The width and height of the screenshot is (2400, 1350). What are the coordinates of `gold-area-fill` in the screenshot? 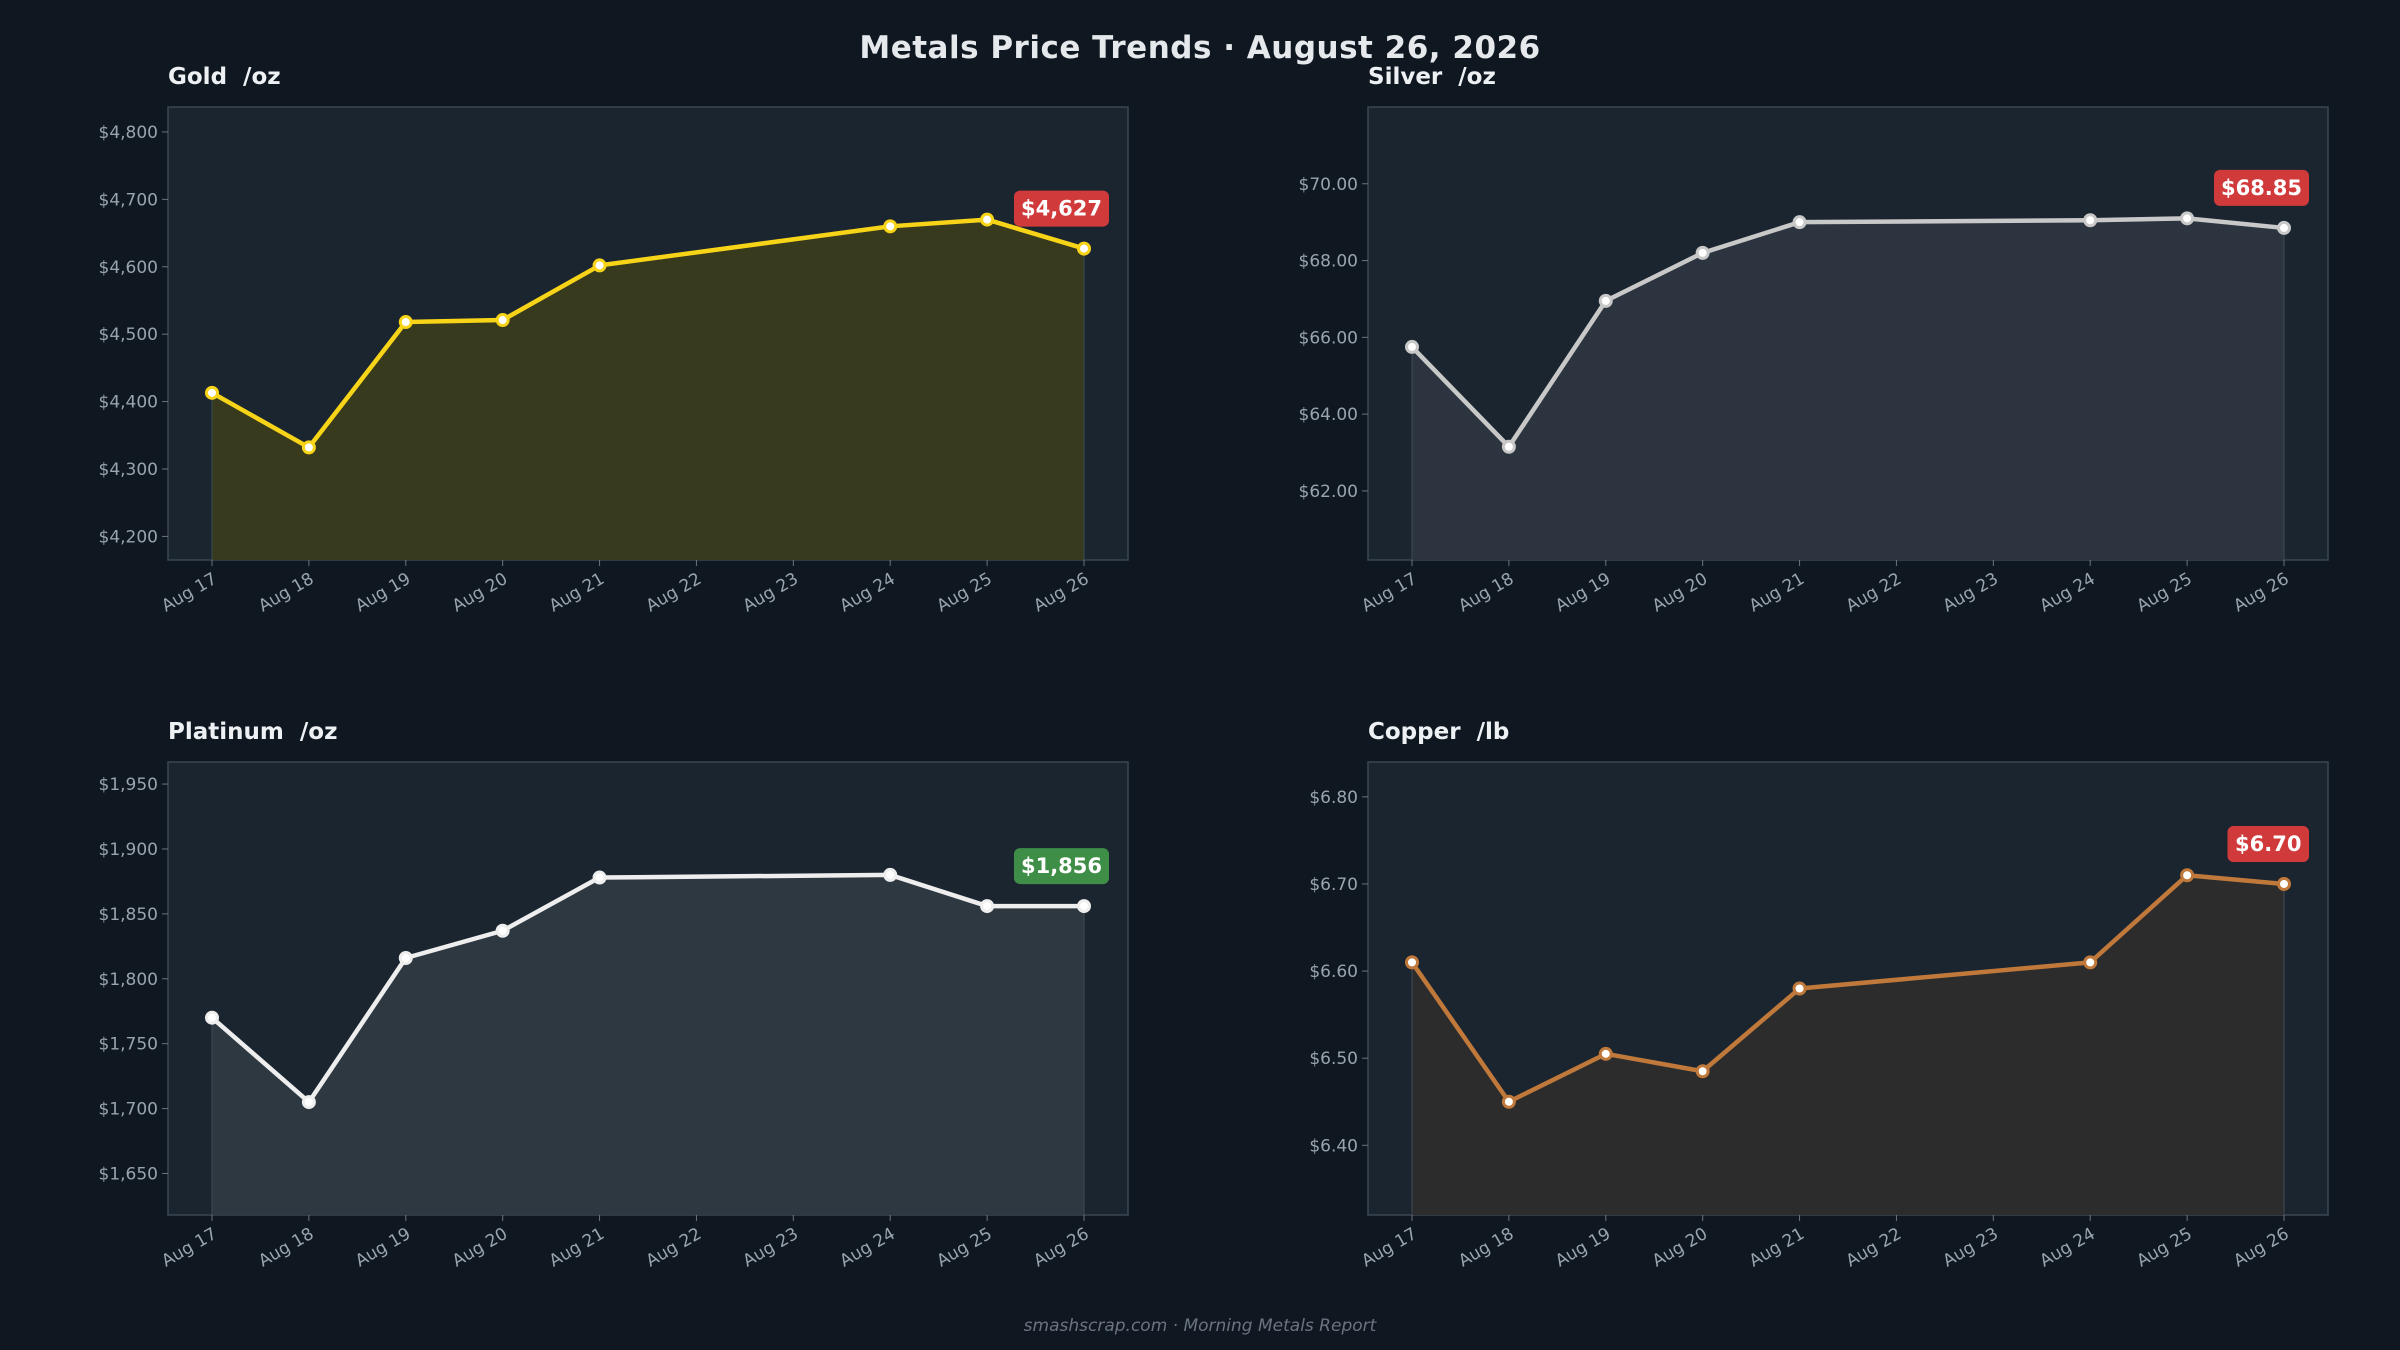 It's located at (648, 389).